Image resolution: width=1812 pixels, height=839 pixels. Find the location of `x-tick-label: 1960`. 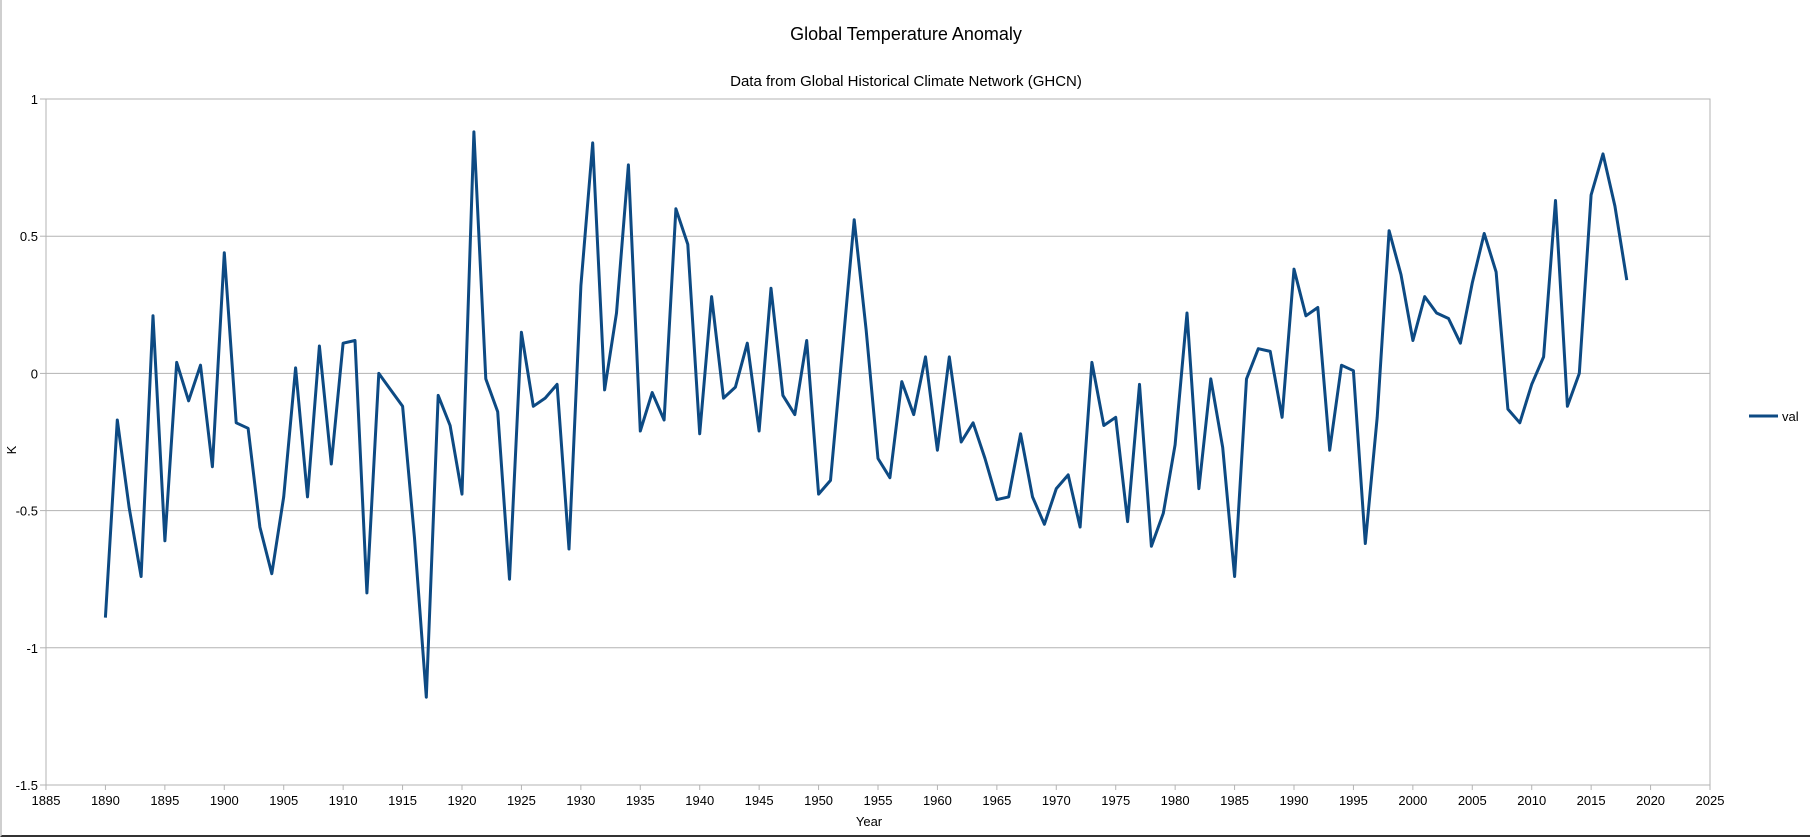

x-tick-label: 1960 is located at coordinates (937, 800).